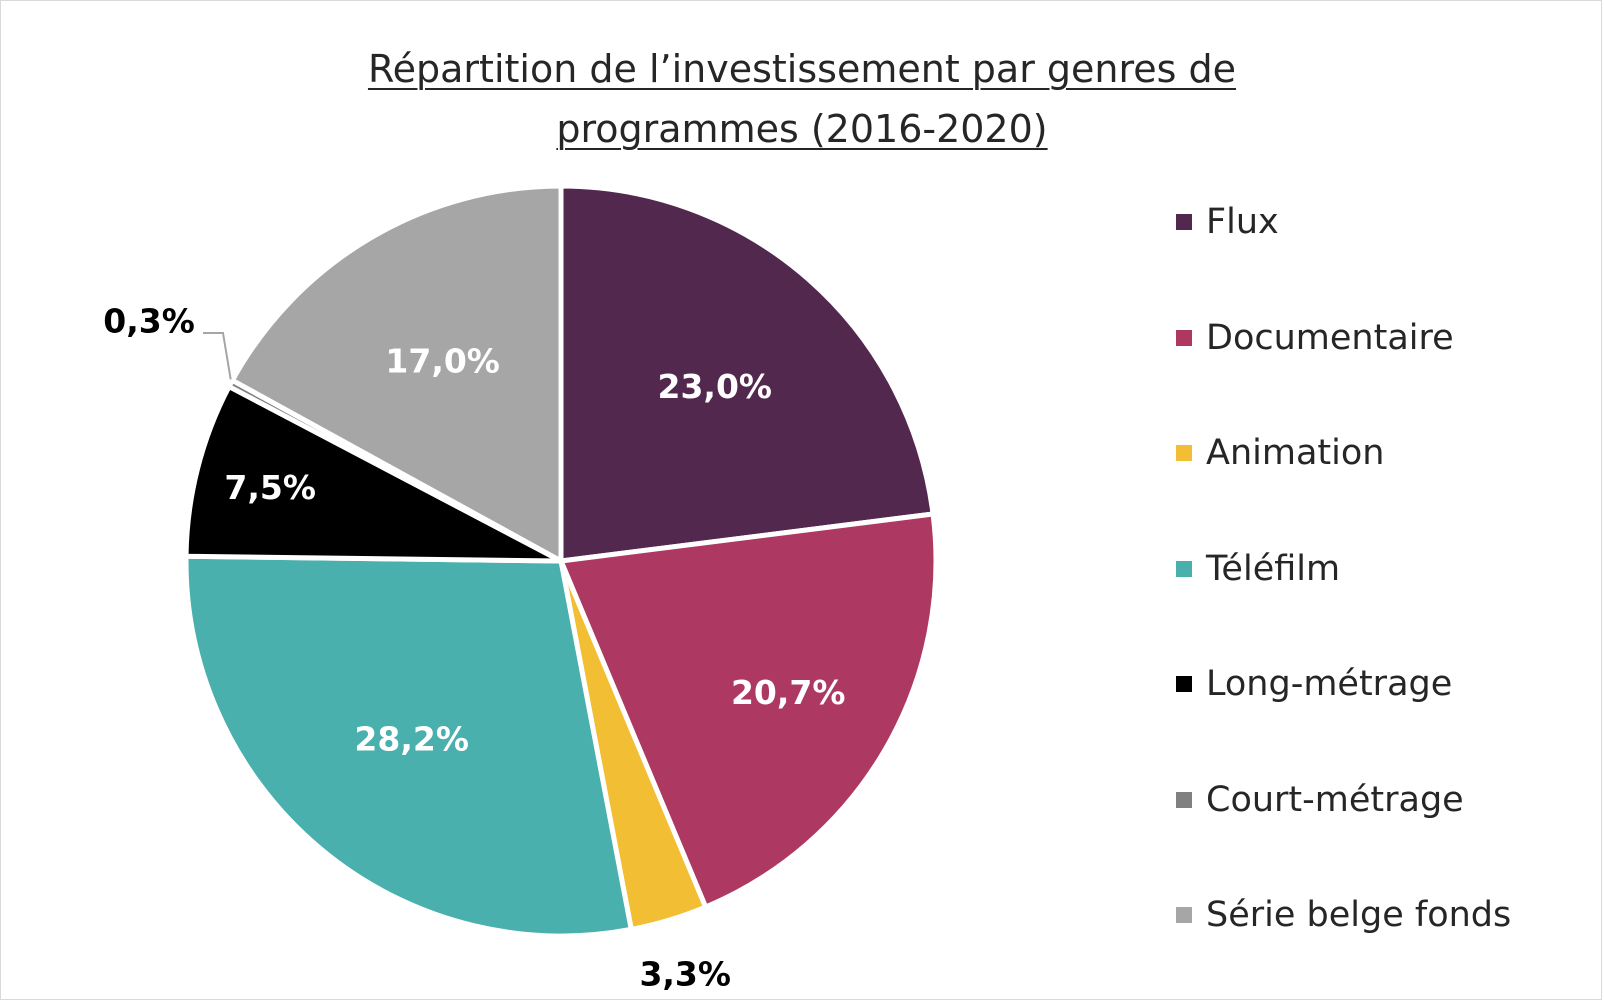 The width and height of the screenshot is (1604, 1003). I want to click on legend-item-telefilm: Téléfilm, so click(1343, 599).